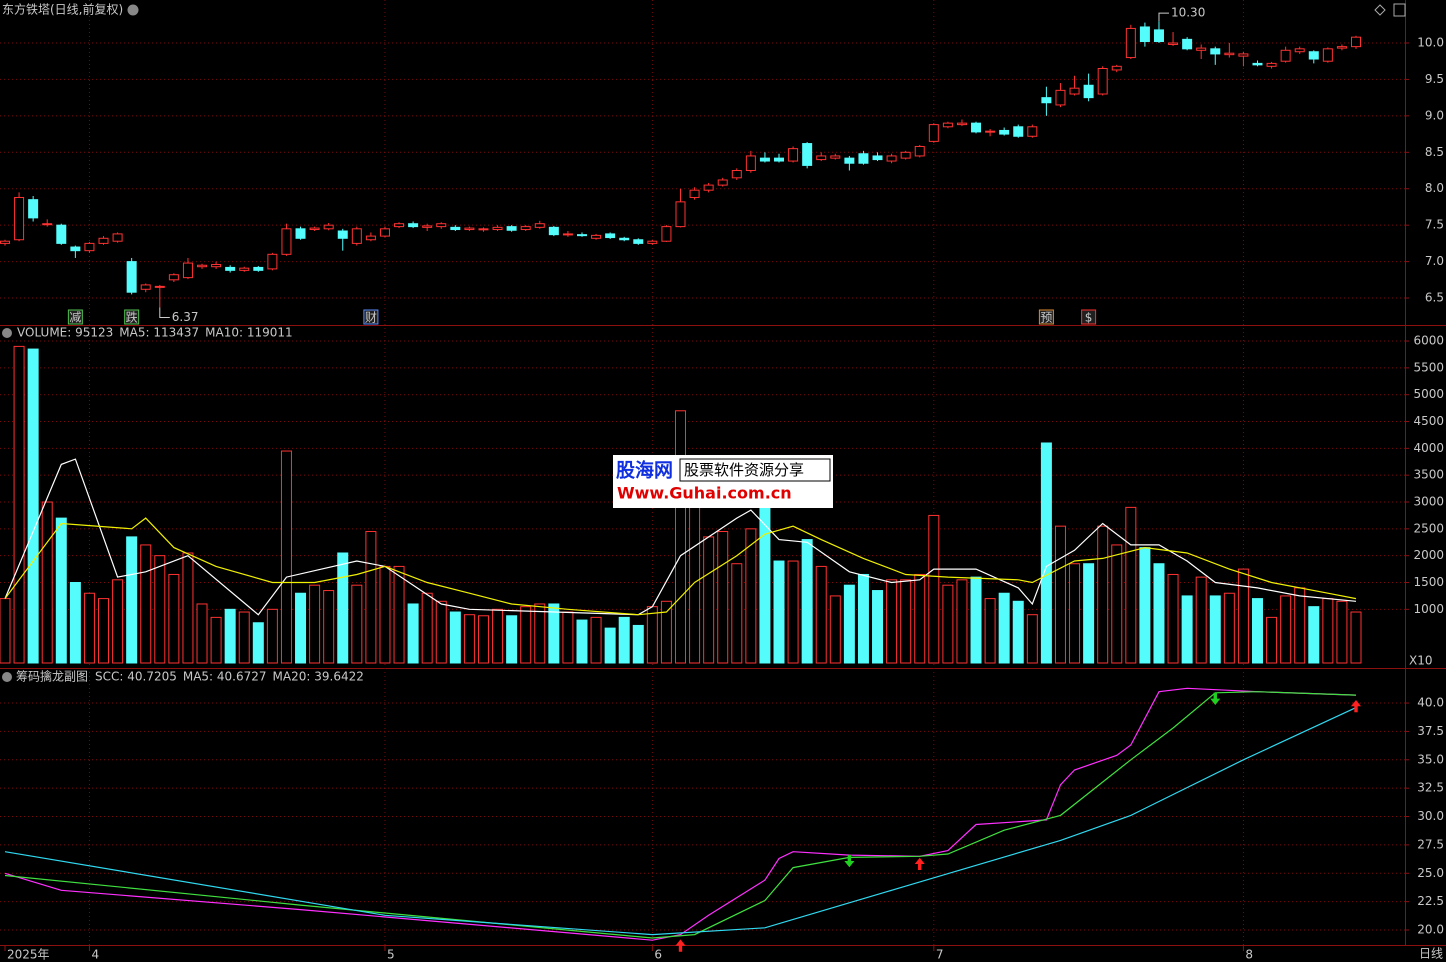 The image size is (1446, 962). Describe the element at coordinates (1430, 759) in the screenshot. I see `y-tick-label: 35.0` at that location.